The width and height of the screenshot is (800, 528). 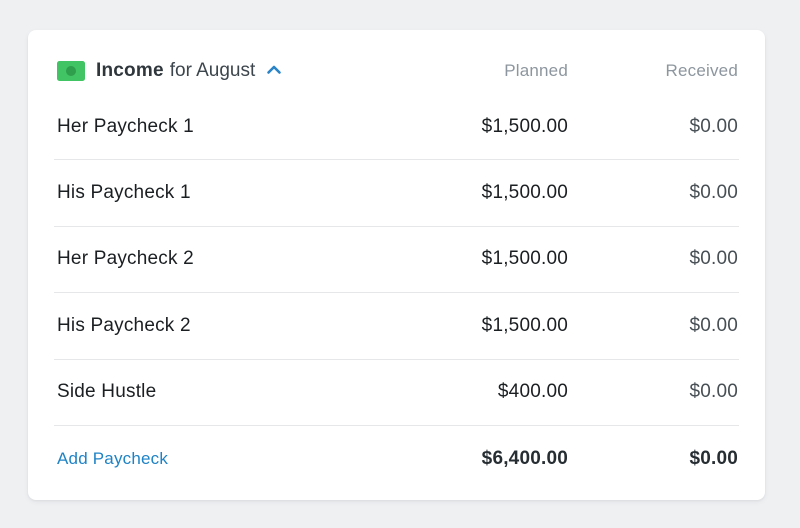 I want to click on chevron-up-icon, so click(x=274, y=71).